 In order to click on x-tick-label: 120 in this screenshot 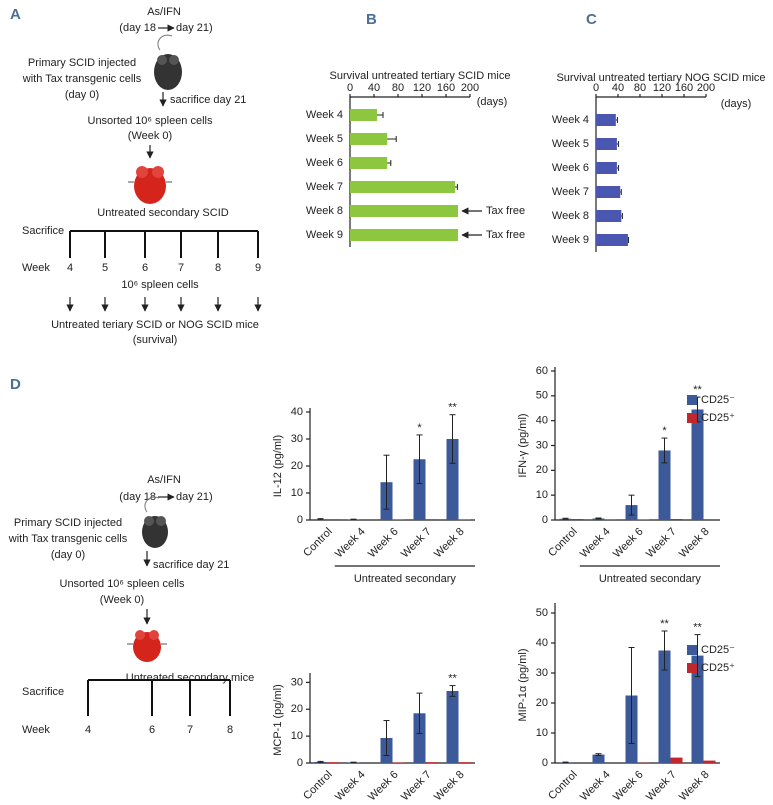, I will do `click(422, 88)`.